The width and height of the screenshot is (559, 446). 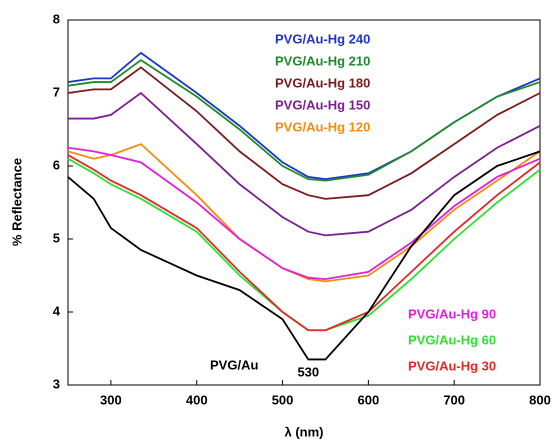 I want to click on legend-entry: PVG/Au-Hg 180, so click(x=322, y=82).